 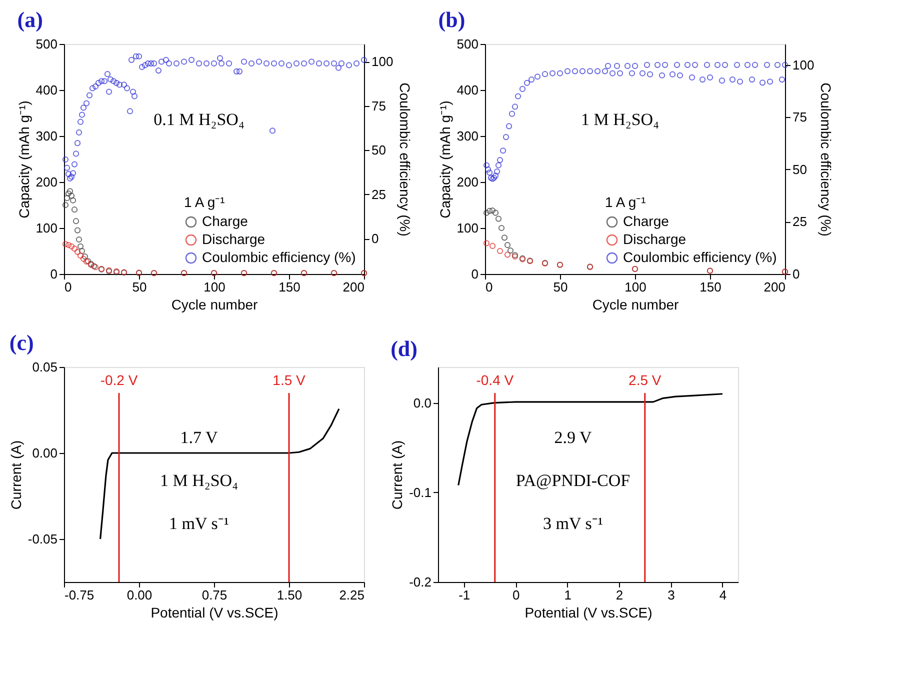 What do you see at coordinates (215, 595) in the screenshot?
I see `x-tick-label: 0.75` at bounding box center [215, 595].